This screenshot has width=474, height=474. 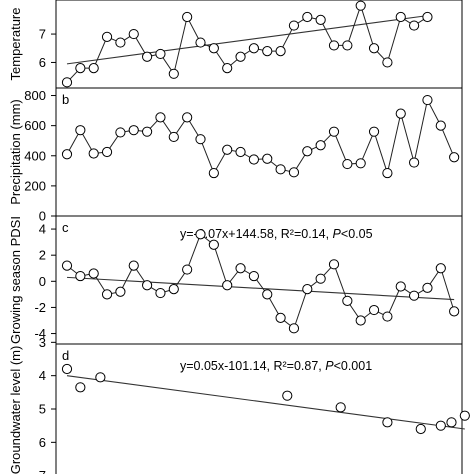 I want to click on panel-d-ytick-label: 4, so click(x=42, y=375).